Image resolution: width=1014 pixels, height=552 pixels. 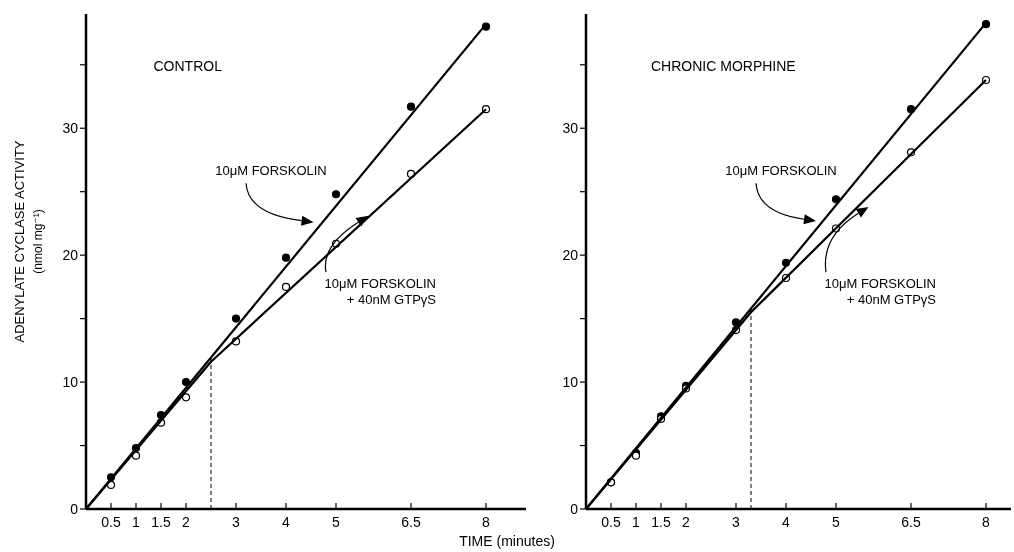 What do you see at coordinates (723, 66) in the screenshot?
I see `text: CHRONIC MORPHINE` at bounding box center [723, 66].